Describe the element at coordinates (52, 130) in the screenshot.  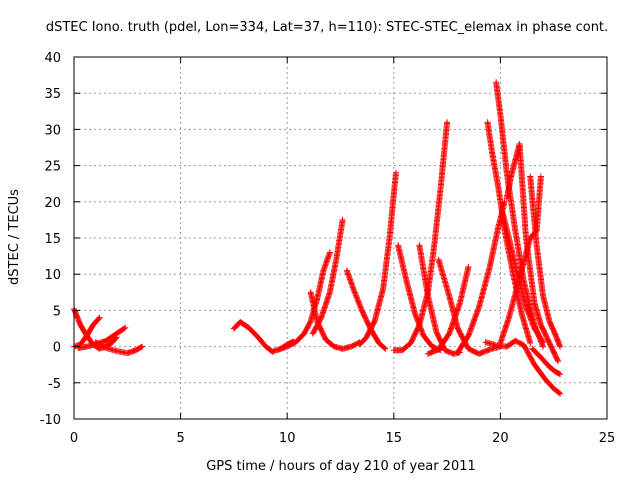
I see `y-tick-label: 30` at that location.